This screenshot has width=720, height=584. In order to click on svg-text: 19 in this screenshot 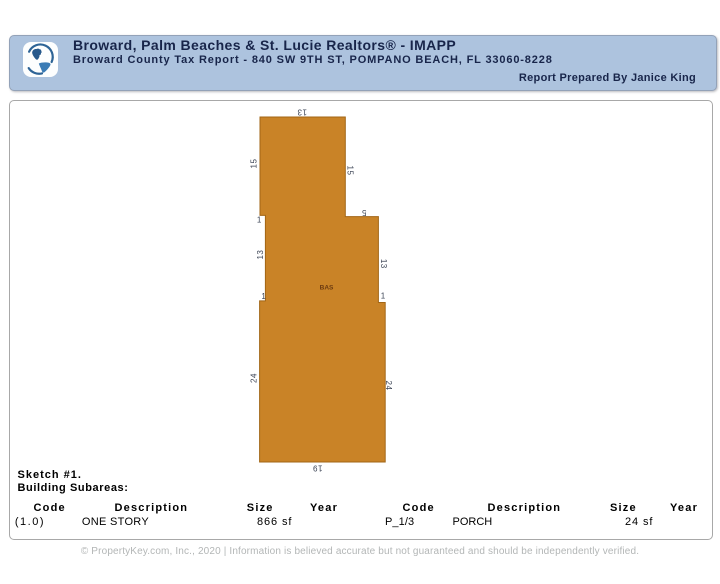, I will do `click(318, 467)`.